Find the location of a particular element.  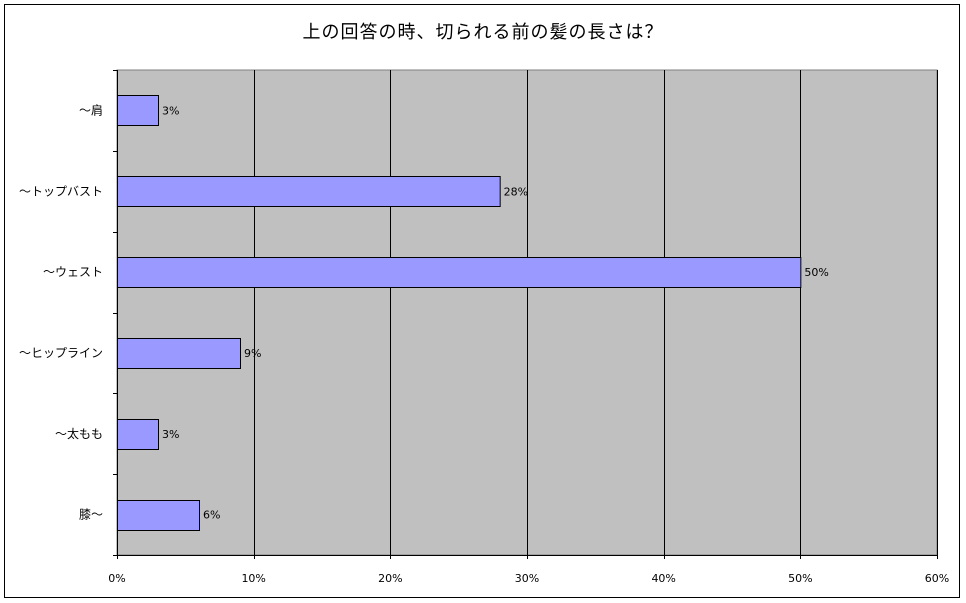

x-tick-labels: 0% 10% 20% 30% 40% 50% 60% is located at coordinates (528, 578).